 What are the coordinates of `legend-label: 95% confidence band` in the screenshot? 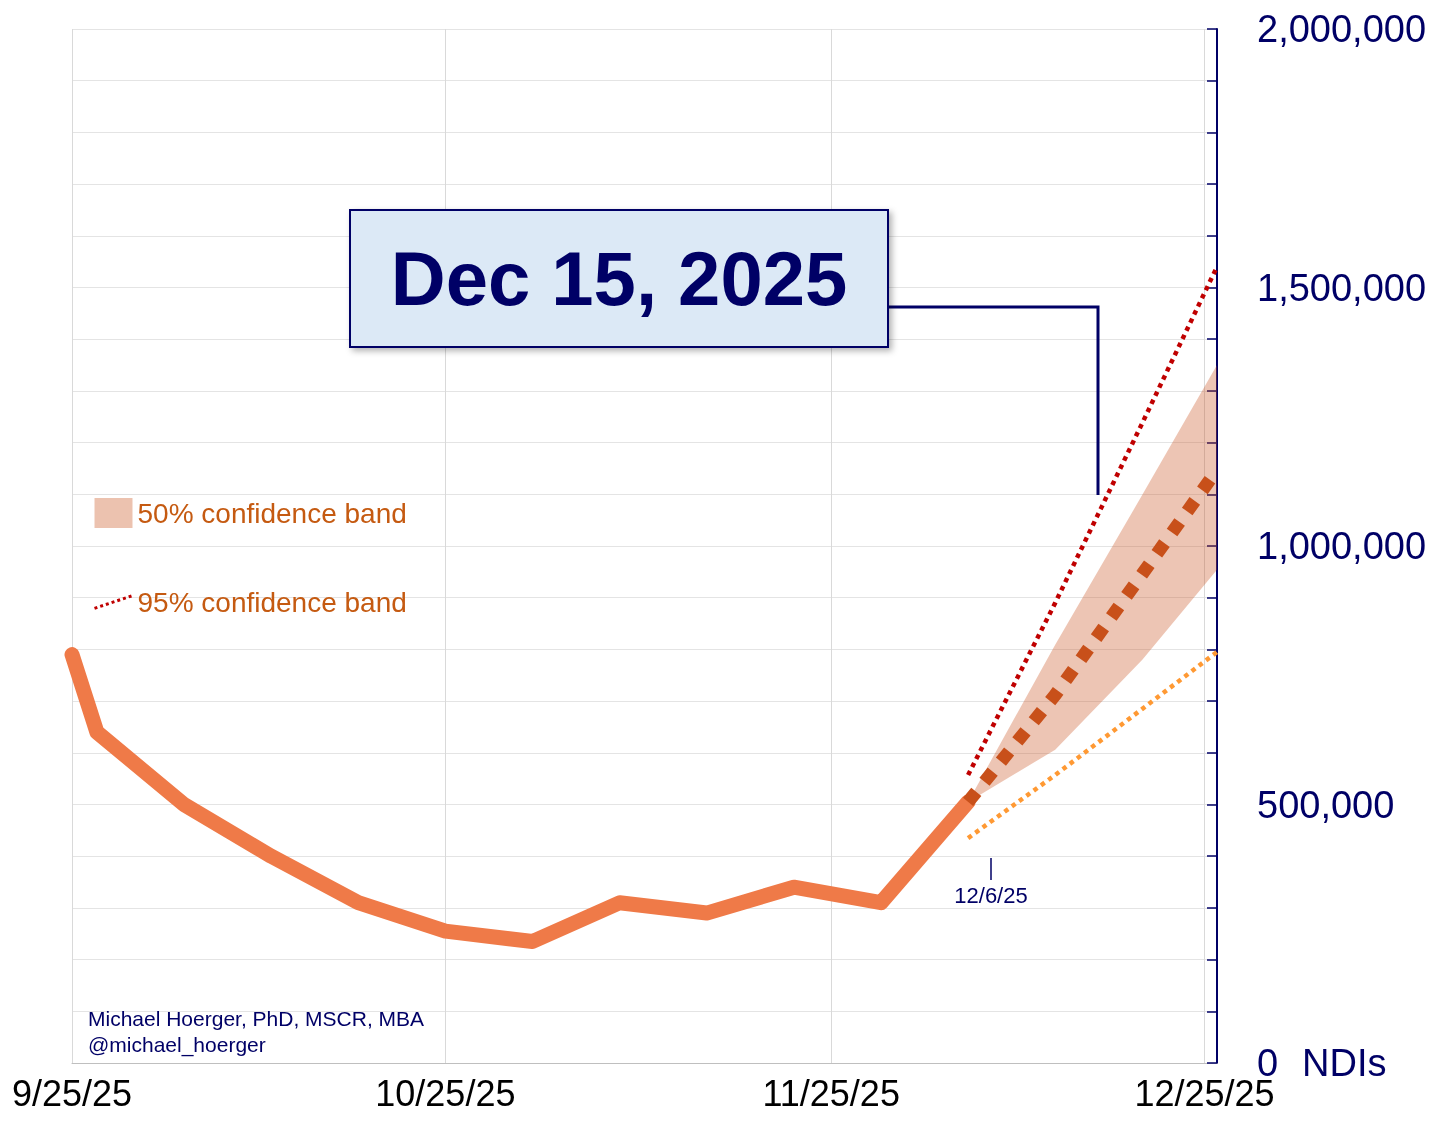 It's located at (272, 602).